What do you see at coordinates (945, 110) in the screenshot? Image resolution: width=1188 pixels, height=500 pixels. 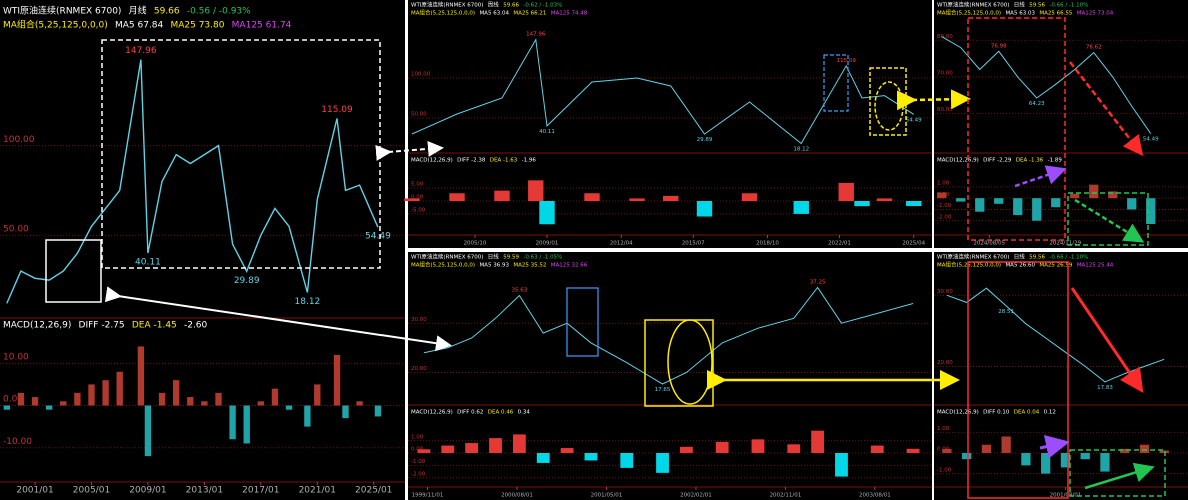 I see `y-tick-label: 60.00` at bounding box center [945, 110].